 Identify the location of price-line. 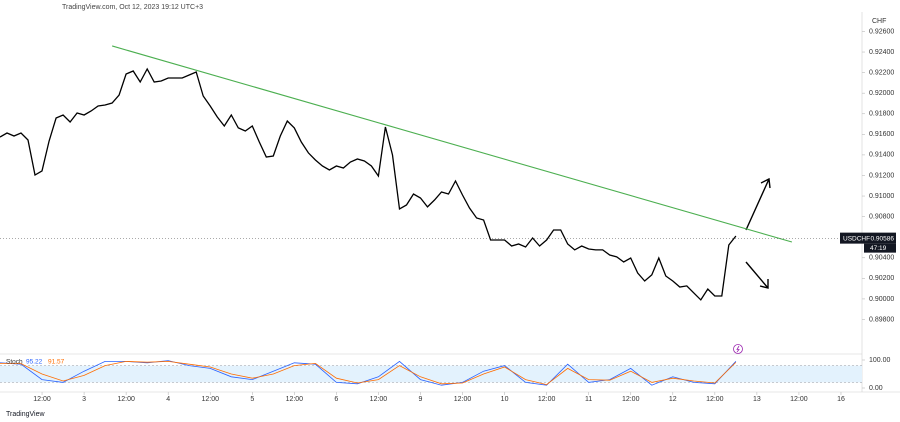
(368, 373).